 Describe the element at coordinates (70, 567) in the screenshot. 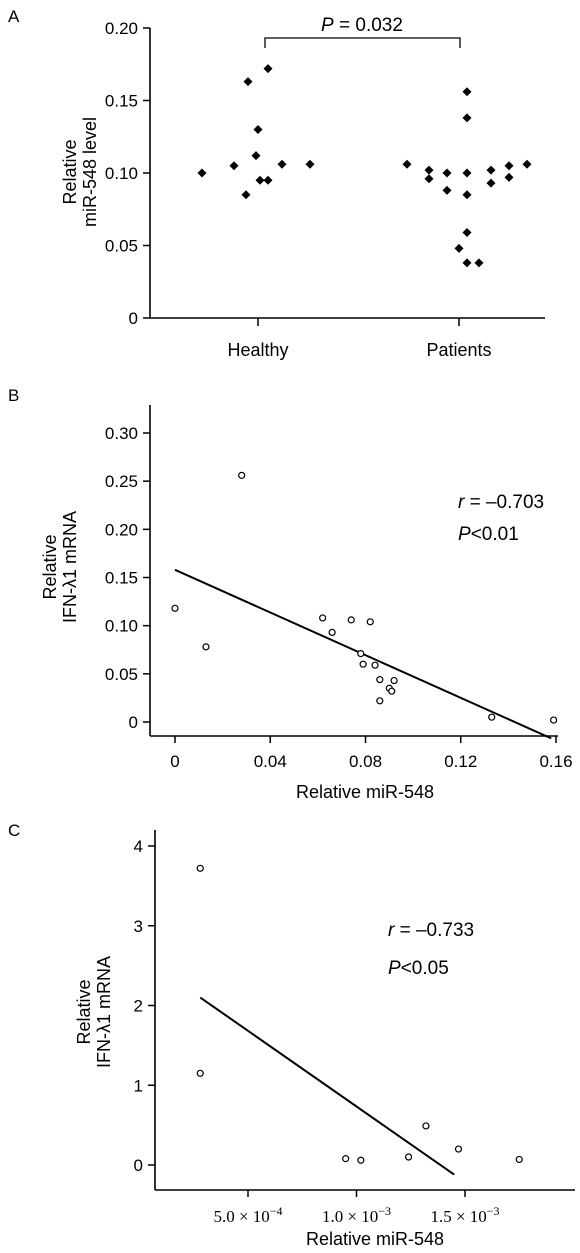

I see `panel-b-ylabel-line2: IFN-λ1 mRNA` at that location.